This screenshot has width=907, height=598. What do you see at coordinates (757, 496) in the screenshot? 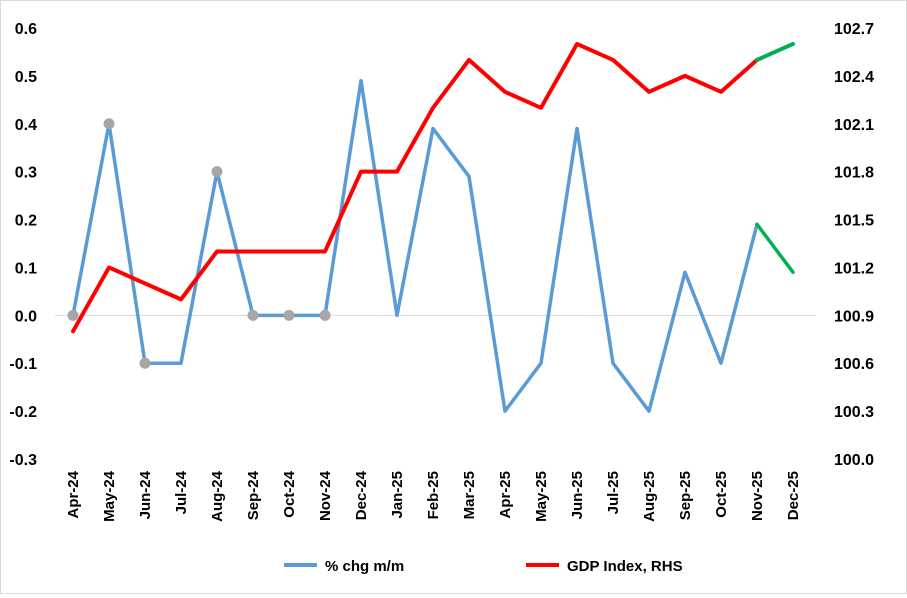
I see `x-tick-label: Nov-25` at bounding box center [757, 496].